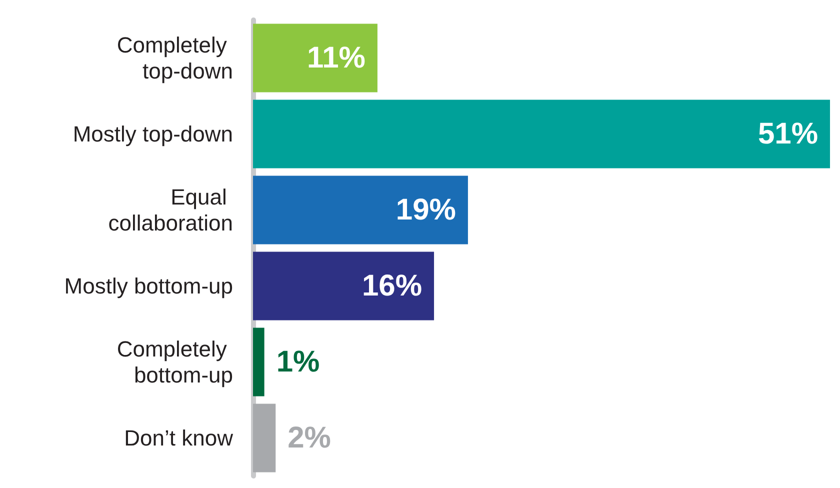 This screenshot has width=840, height=488. What do you see at coordinates (336, 58) in the screenshot?
I see `data-label: 11%` at bounding box center [336, 58].